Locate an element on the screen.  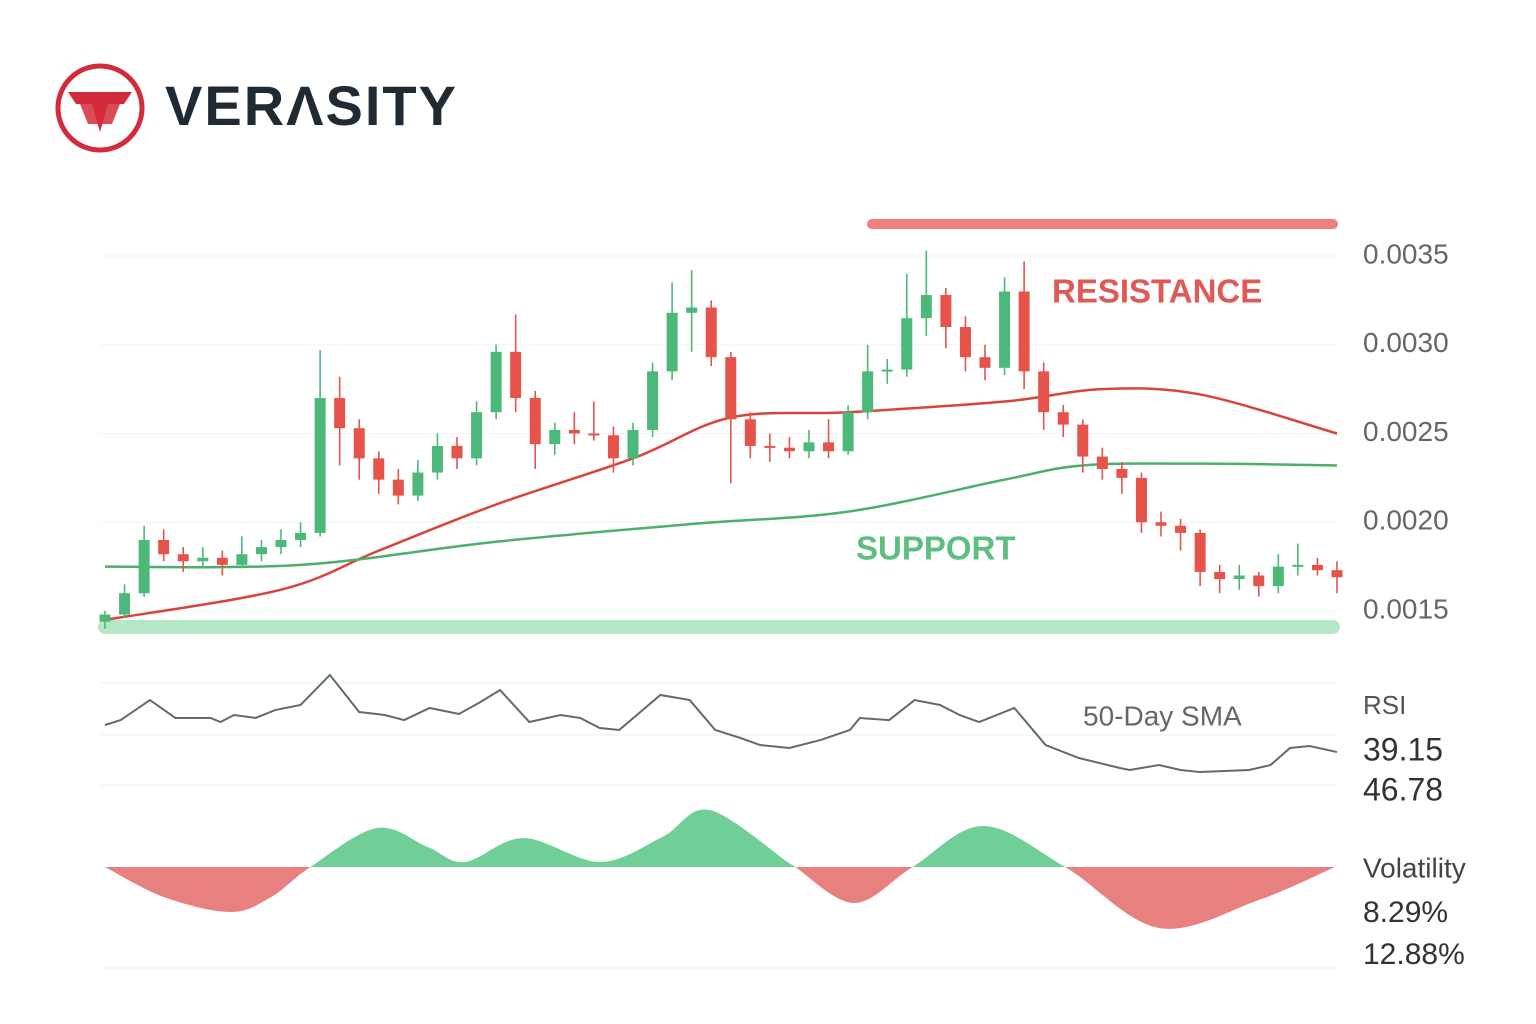
support-label: SUPPORT is located at coordinates (936, 548).